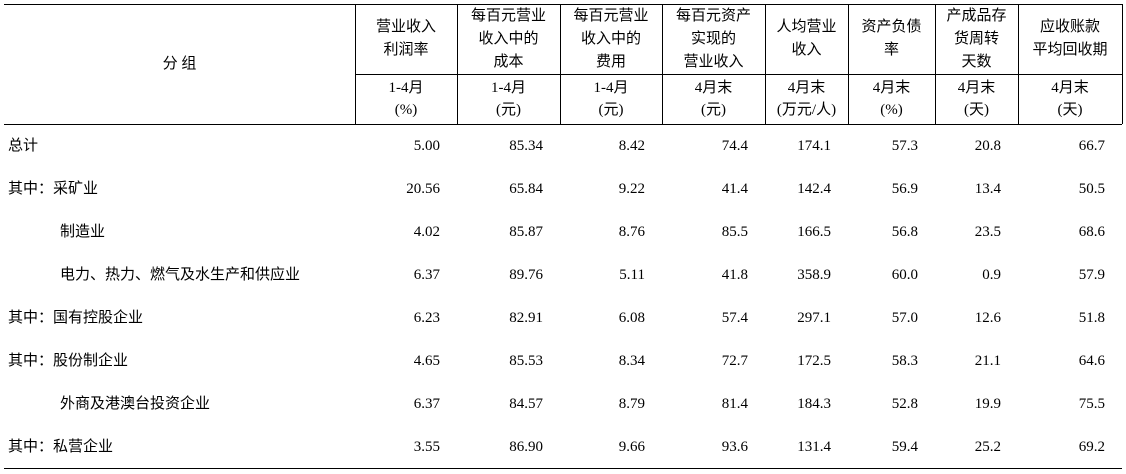  What do you see at coordinates (814, 361) in the screenshot?
I see `cell-value: 172.5` at bounding box center [814, 361].